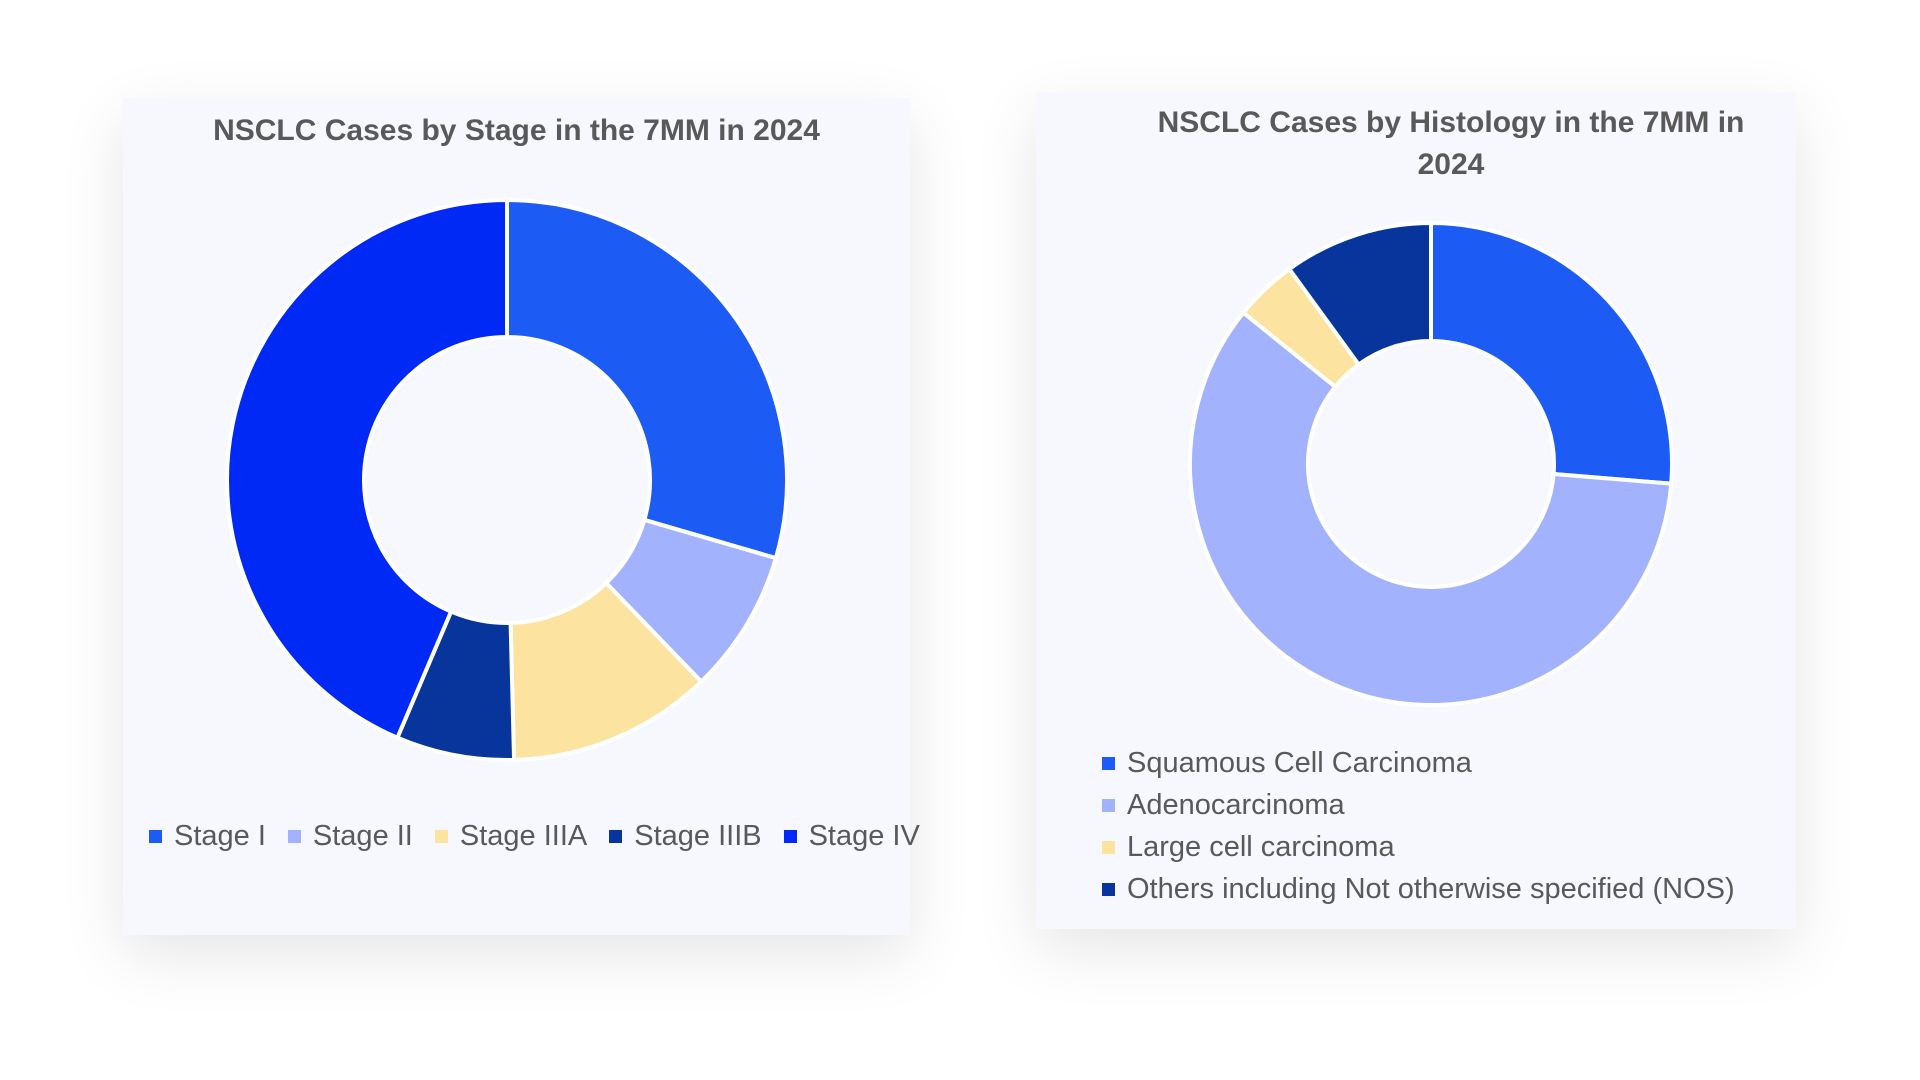 Image resolution: width=1920 pixels, height=1080 pixels. I want to click on donut-slice-stage-iv, so click(367, 469).